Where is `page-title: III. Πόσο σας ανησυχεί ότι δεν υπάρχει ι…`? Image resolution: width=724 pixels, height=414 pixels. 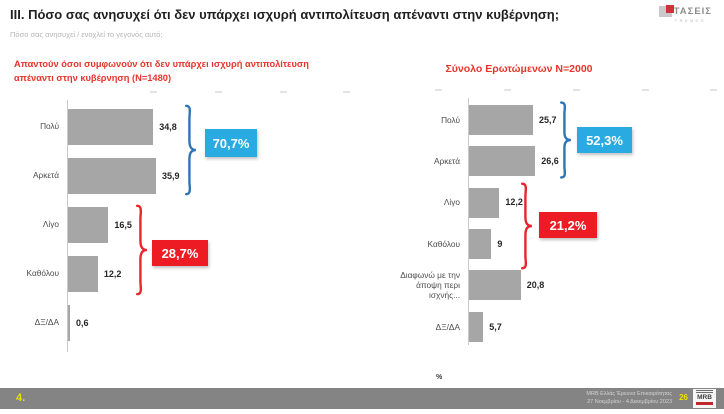 page-title: III. Πόσο σας ανησυχεί ότι δεν υπάρχει ι… is located at coordinates (320, 14).